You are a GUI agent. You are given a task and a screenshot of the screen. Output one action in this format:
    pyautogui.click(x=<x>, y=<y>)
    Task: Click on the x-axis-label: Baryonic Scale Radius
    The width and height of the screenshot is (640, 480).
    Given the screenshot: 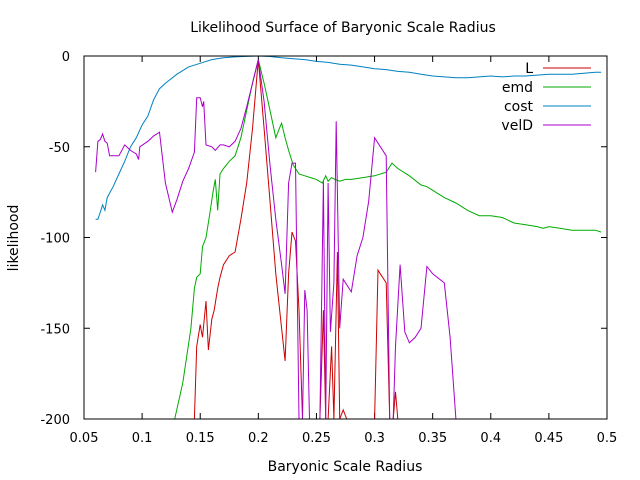 What is the action you would take?
    pyautogui.click(x=345, y=467)
    